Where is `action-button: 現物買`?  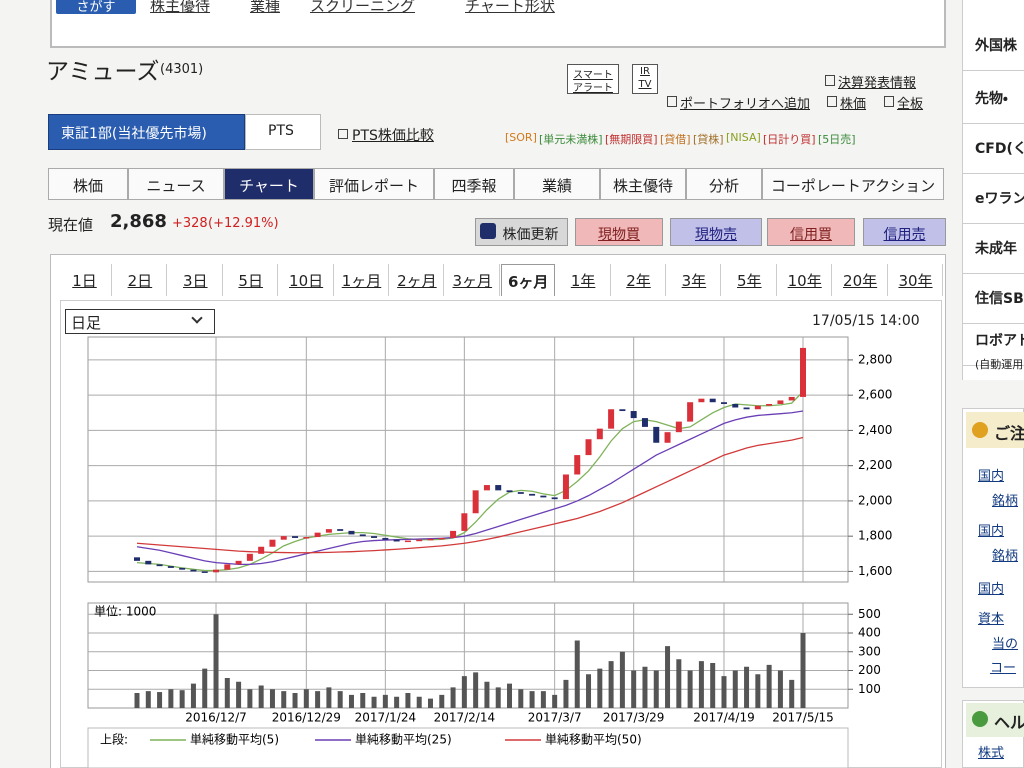
action-button: 現物買 is located at coordinates (619, 232).